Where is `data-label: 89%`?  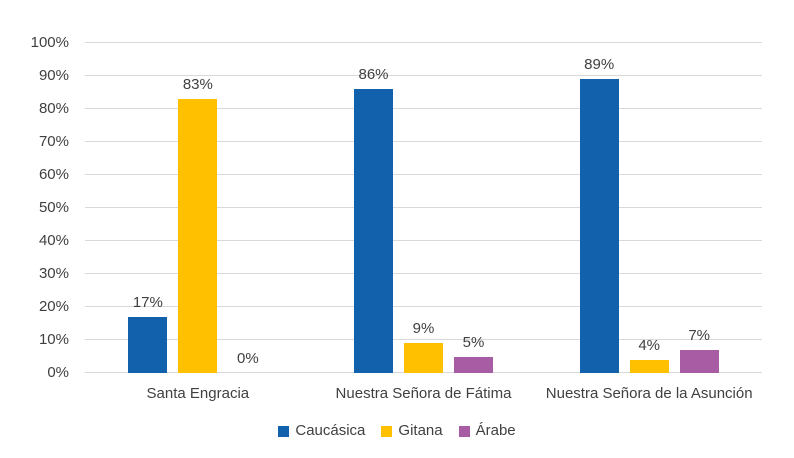
data-label: 89% is located at coordinates (599, 65).